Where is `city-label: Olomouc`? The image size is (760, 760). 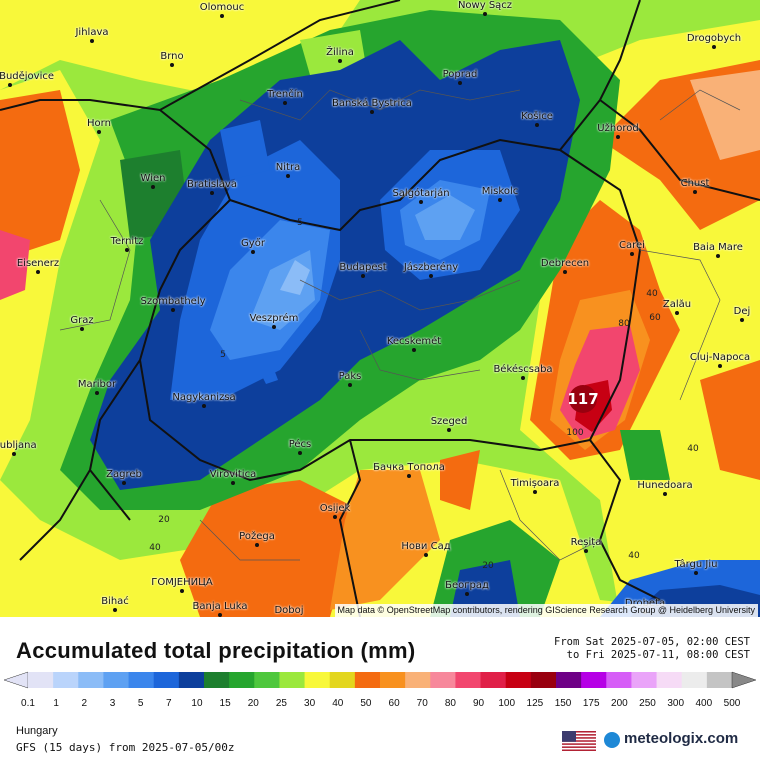
city-label: Olomouc is located at coordinates (222, 7).